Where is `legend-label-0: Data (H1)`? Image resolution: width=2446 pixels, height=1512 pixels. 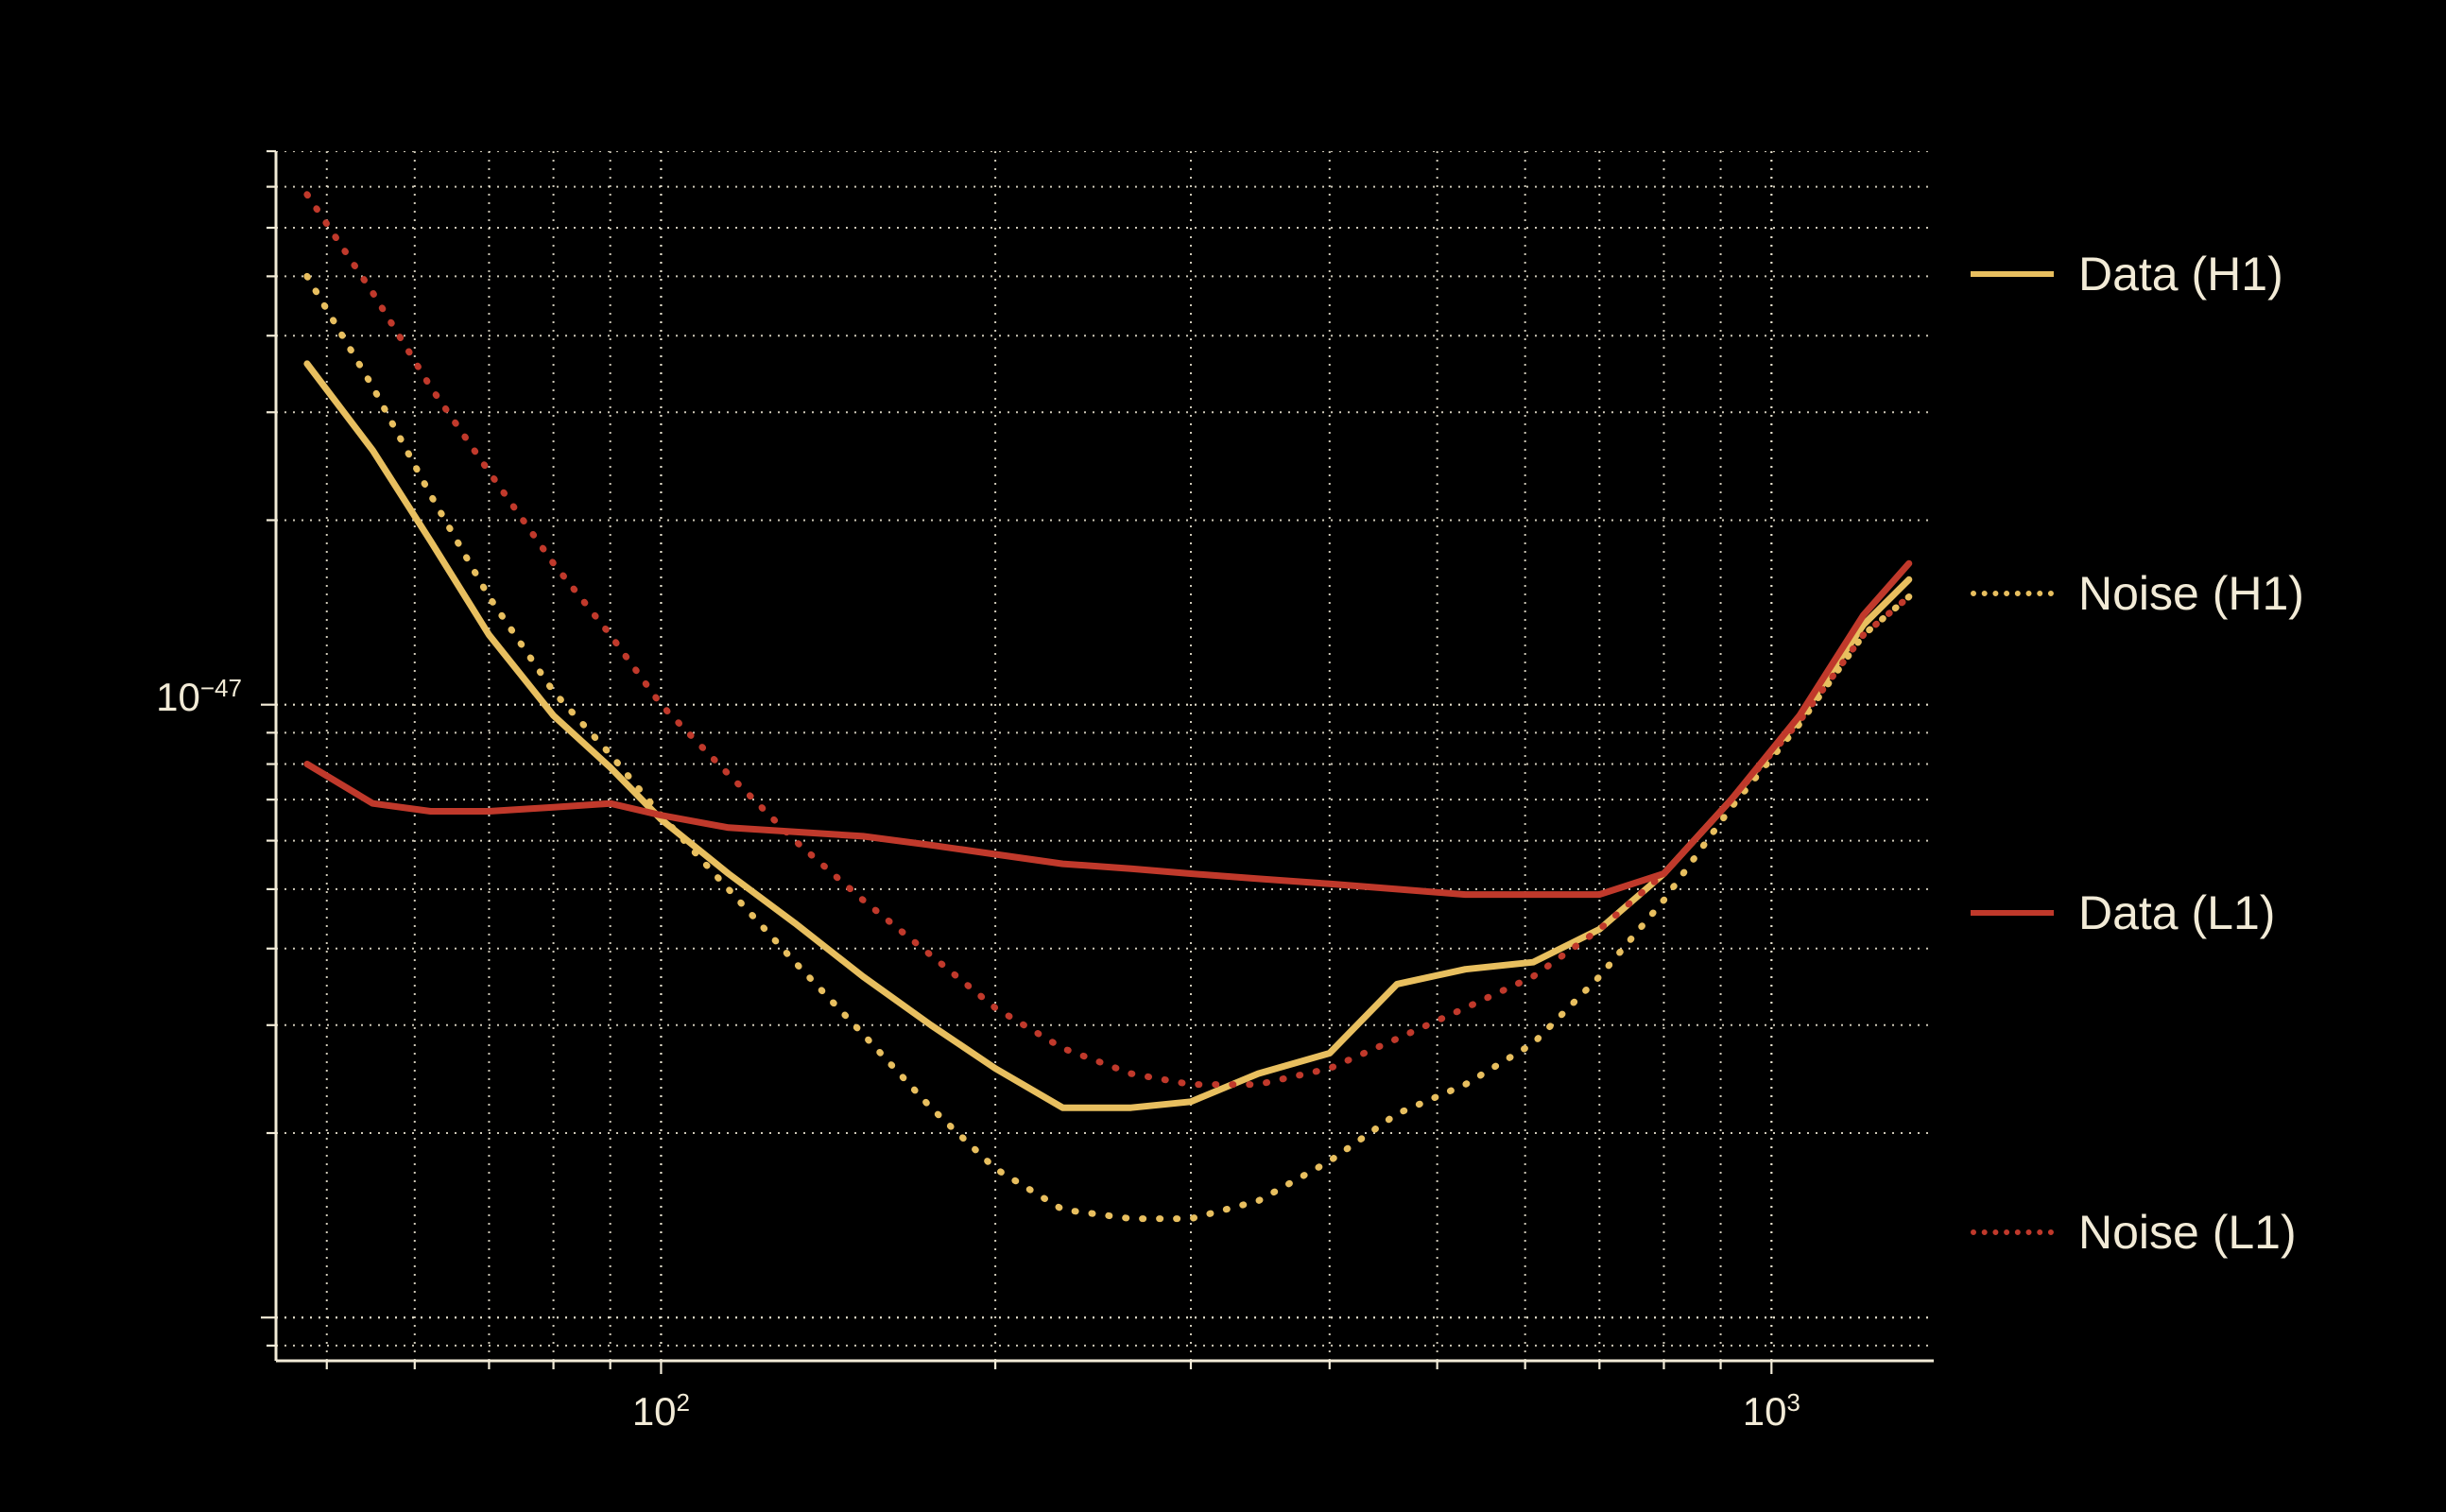
legend-label-0: Data (H1) is located at coordinates (2180, 274).